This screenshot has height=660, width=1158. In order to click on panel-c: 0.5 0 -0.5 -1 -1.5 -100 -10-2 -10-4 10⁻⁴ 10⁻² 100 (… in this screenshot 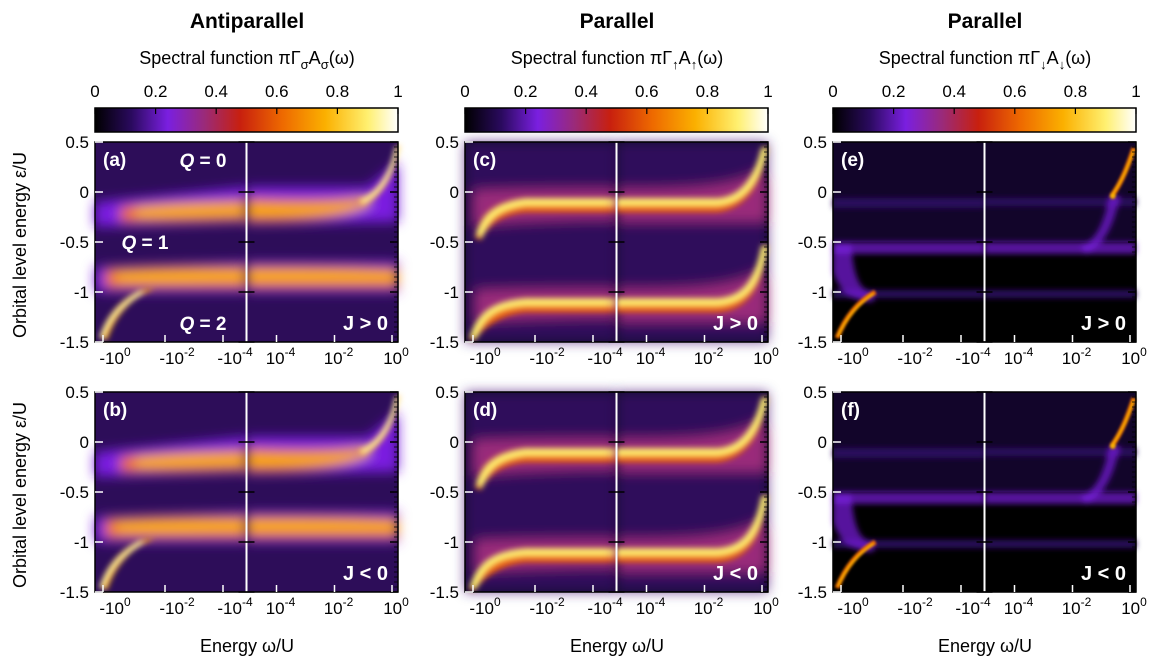, I will do `click(604, 250)`.